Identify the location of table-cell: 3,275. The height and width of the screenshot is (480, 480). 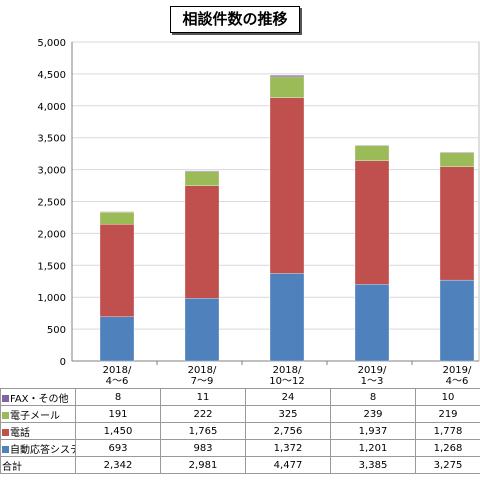
(447, 465).